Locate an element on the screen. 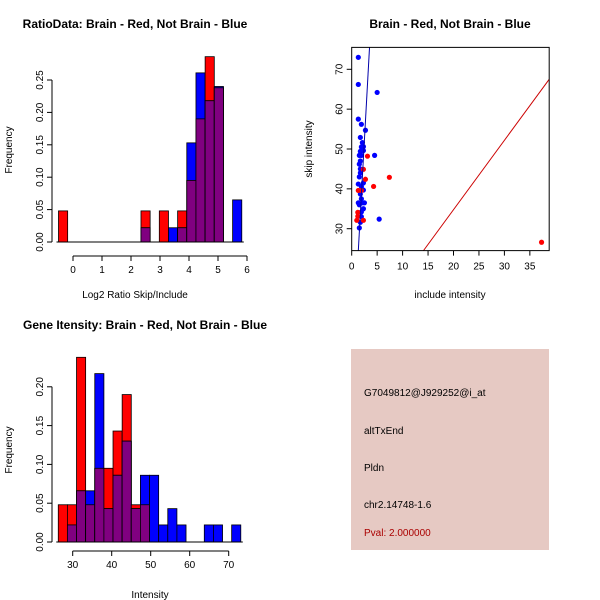  event-type: altTxEnd is located at coordinates (383, 431).